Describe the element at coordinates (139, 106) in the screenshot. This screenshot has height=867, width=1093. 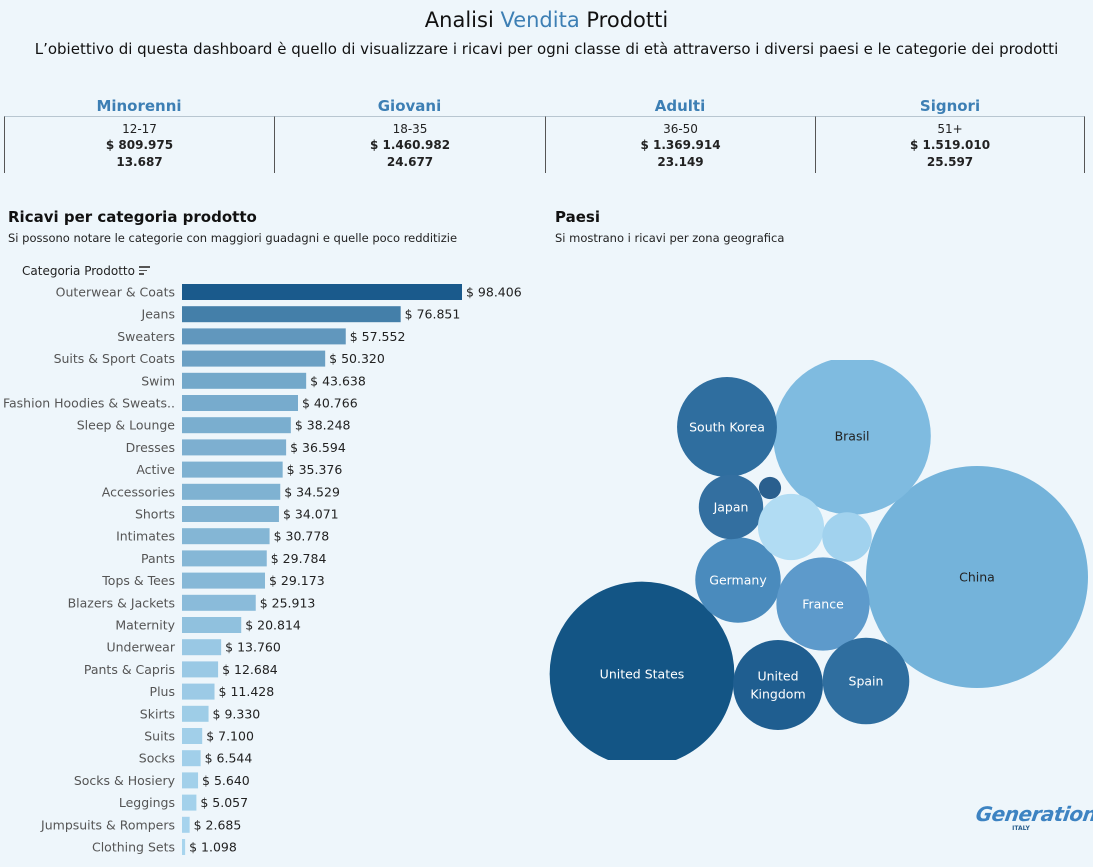
I see `kpi-name: Minorenni` at that location.